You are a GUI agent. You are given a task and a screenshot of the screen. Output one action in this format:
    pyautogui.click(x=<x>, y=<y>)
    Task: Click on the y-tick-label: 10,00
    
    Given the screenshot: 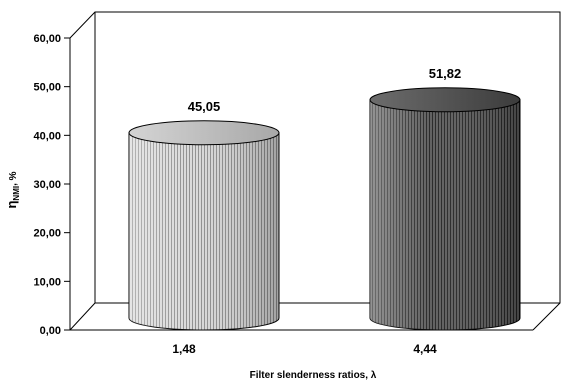 What is the action you would take?
    pyautogui.click(x=47, y=282)
    